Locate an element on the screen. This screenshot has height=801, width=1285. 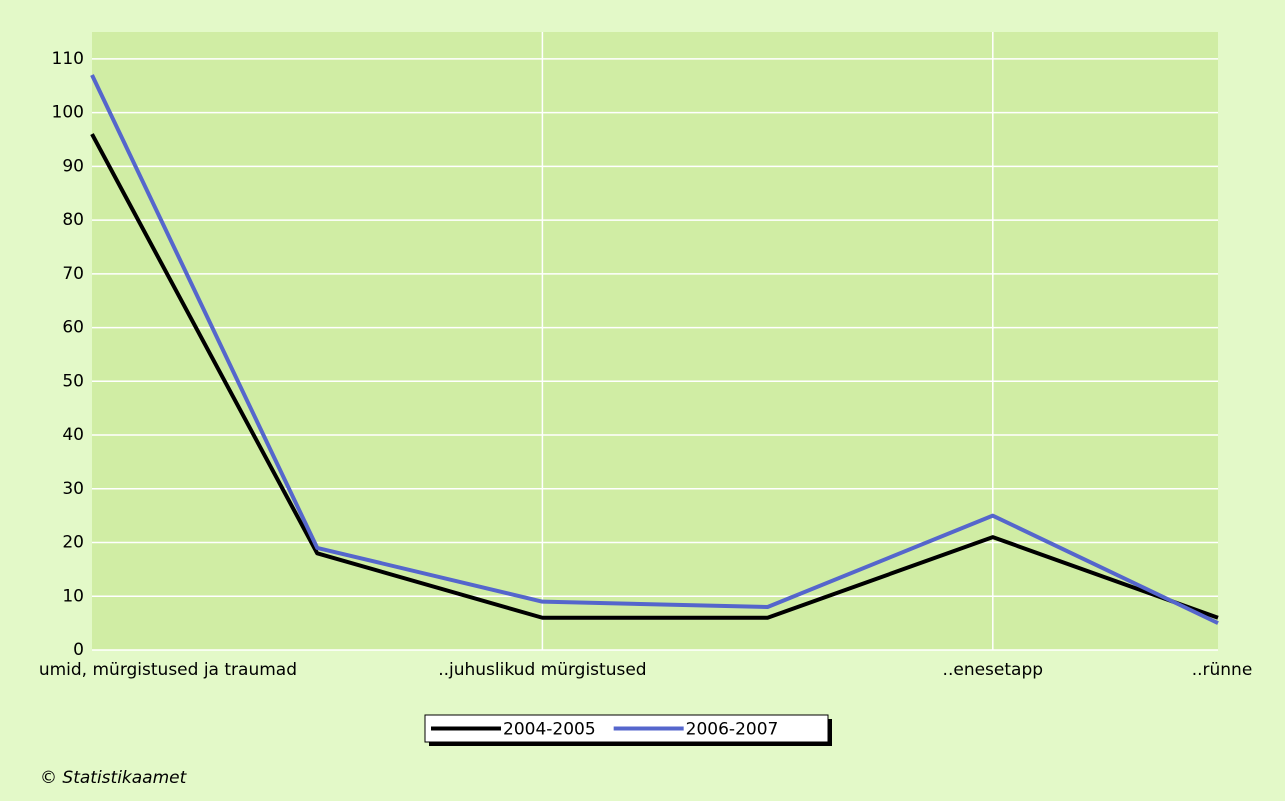
y-tick-label: 40 is located at coordinates (73, 435).